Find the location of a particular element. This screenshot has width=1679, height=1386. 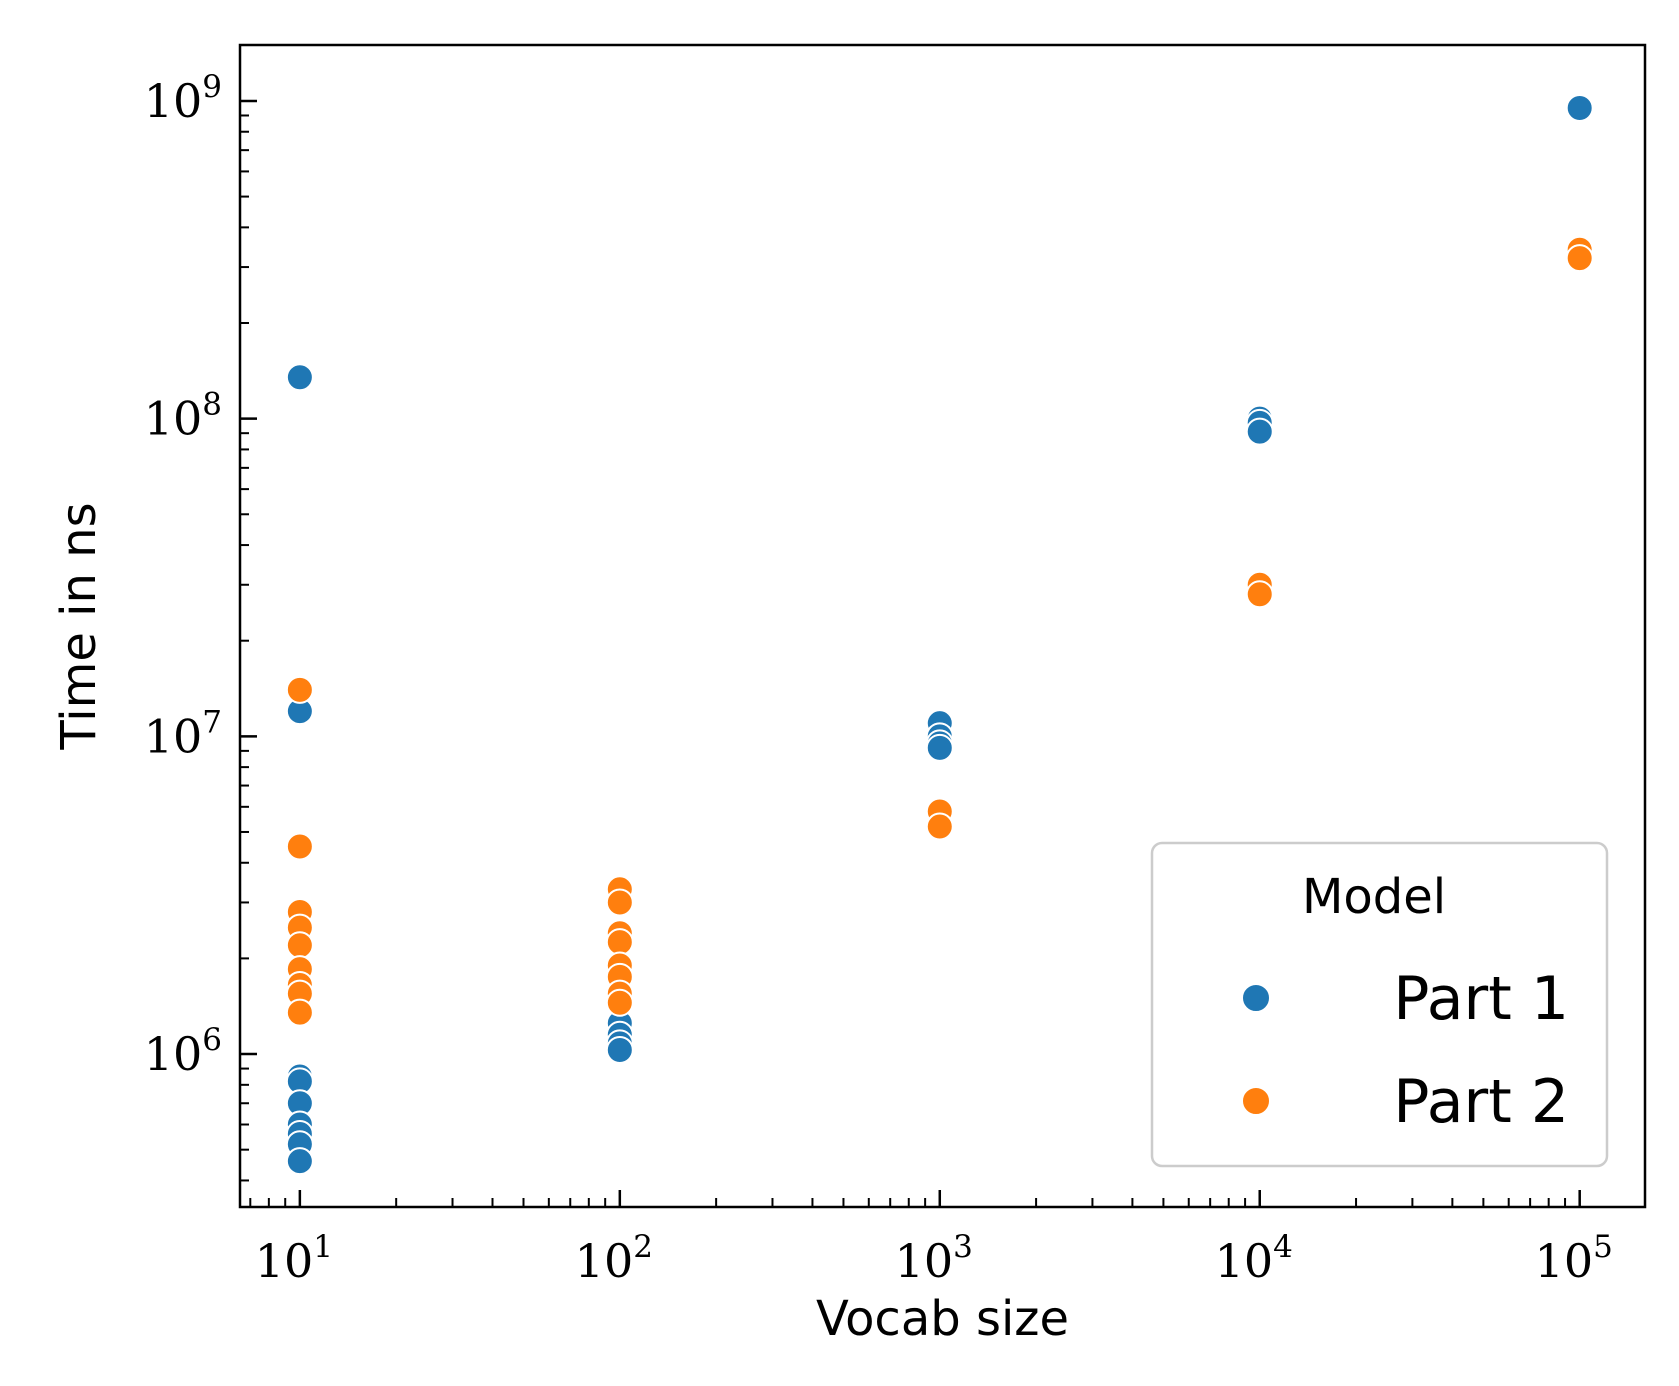

legend-box is located at coordinates (1379, 1004).